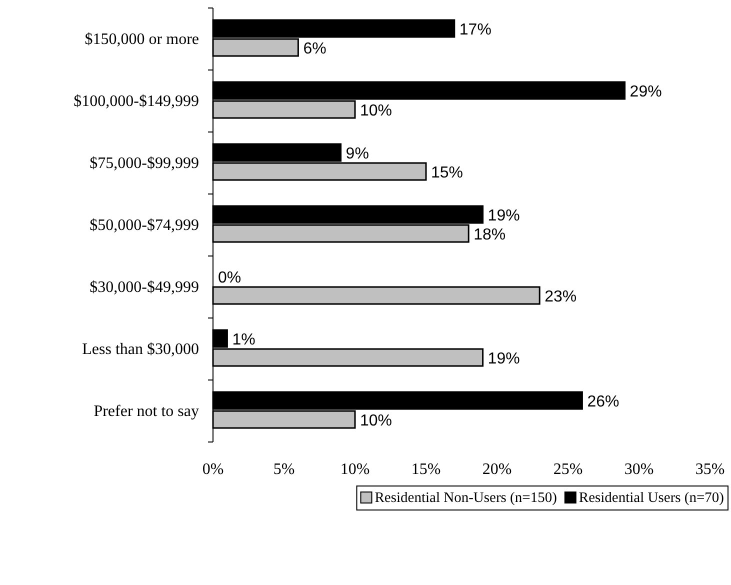 Image resolution: width=731 pixels, height=585 pixels. I want to click on y-tick-label: $150,000 or more, so click(141, 39).